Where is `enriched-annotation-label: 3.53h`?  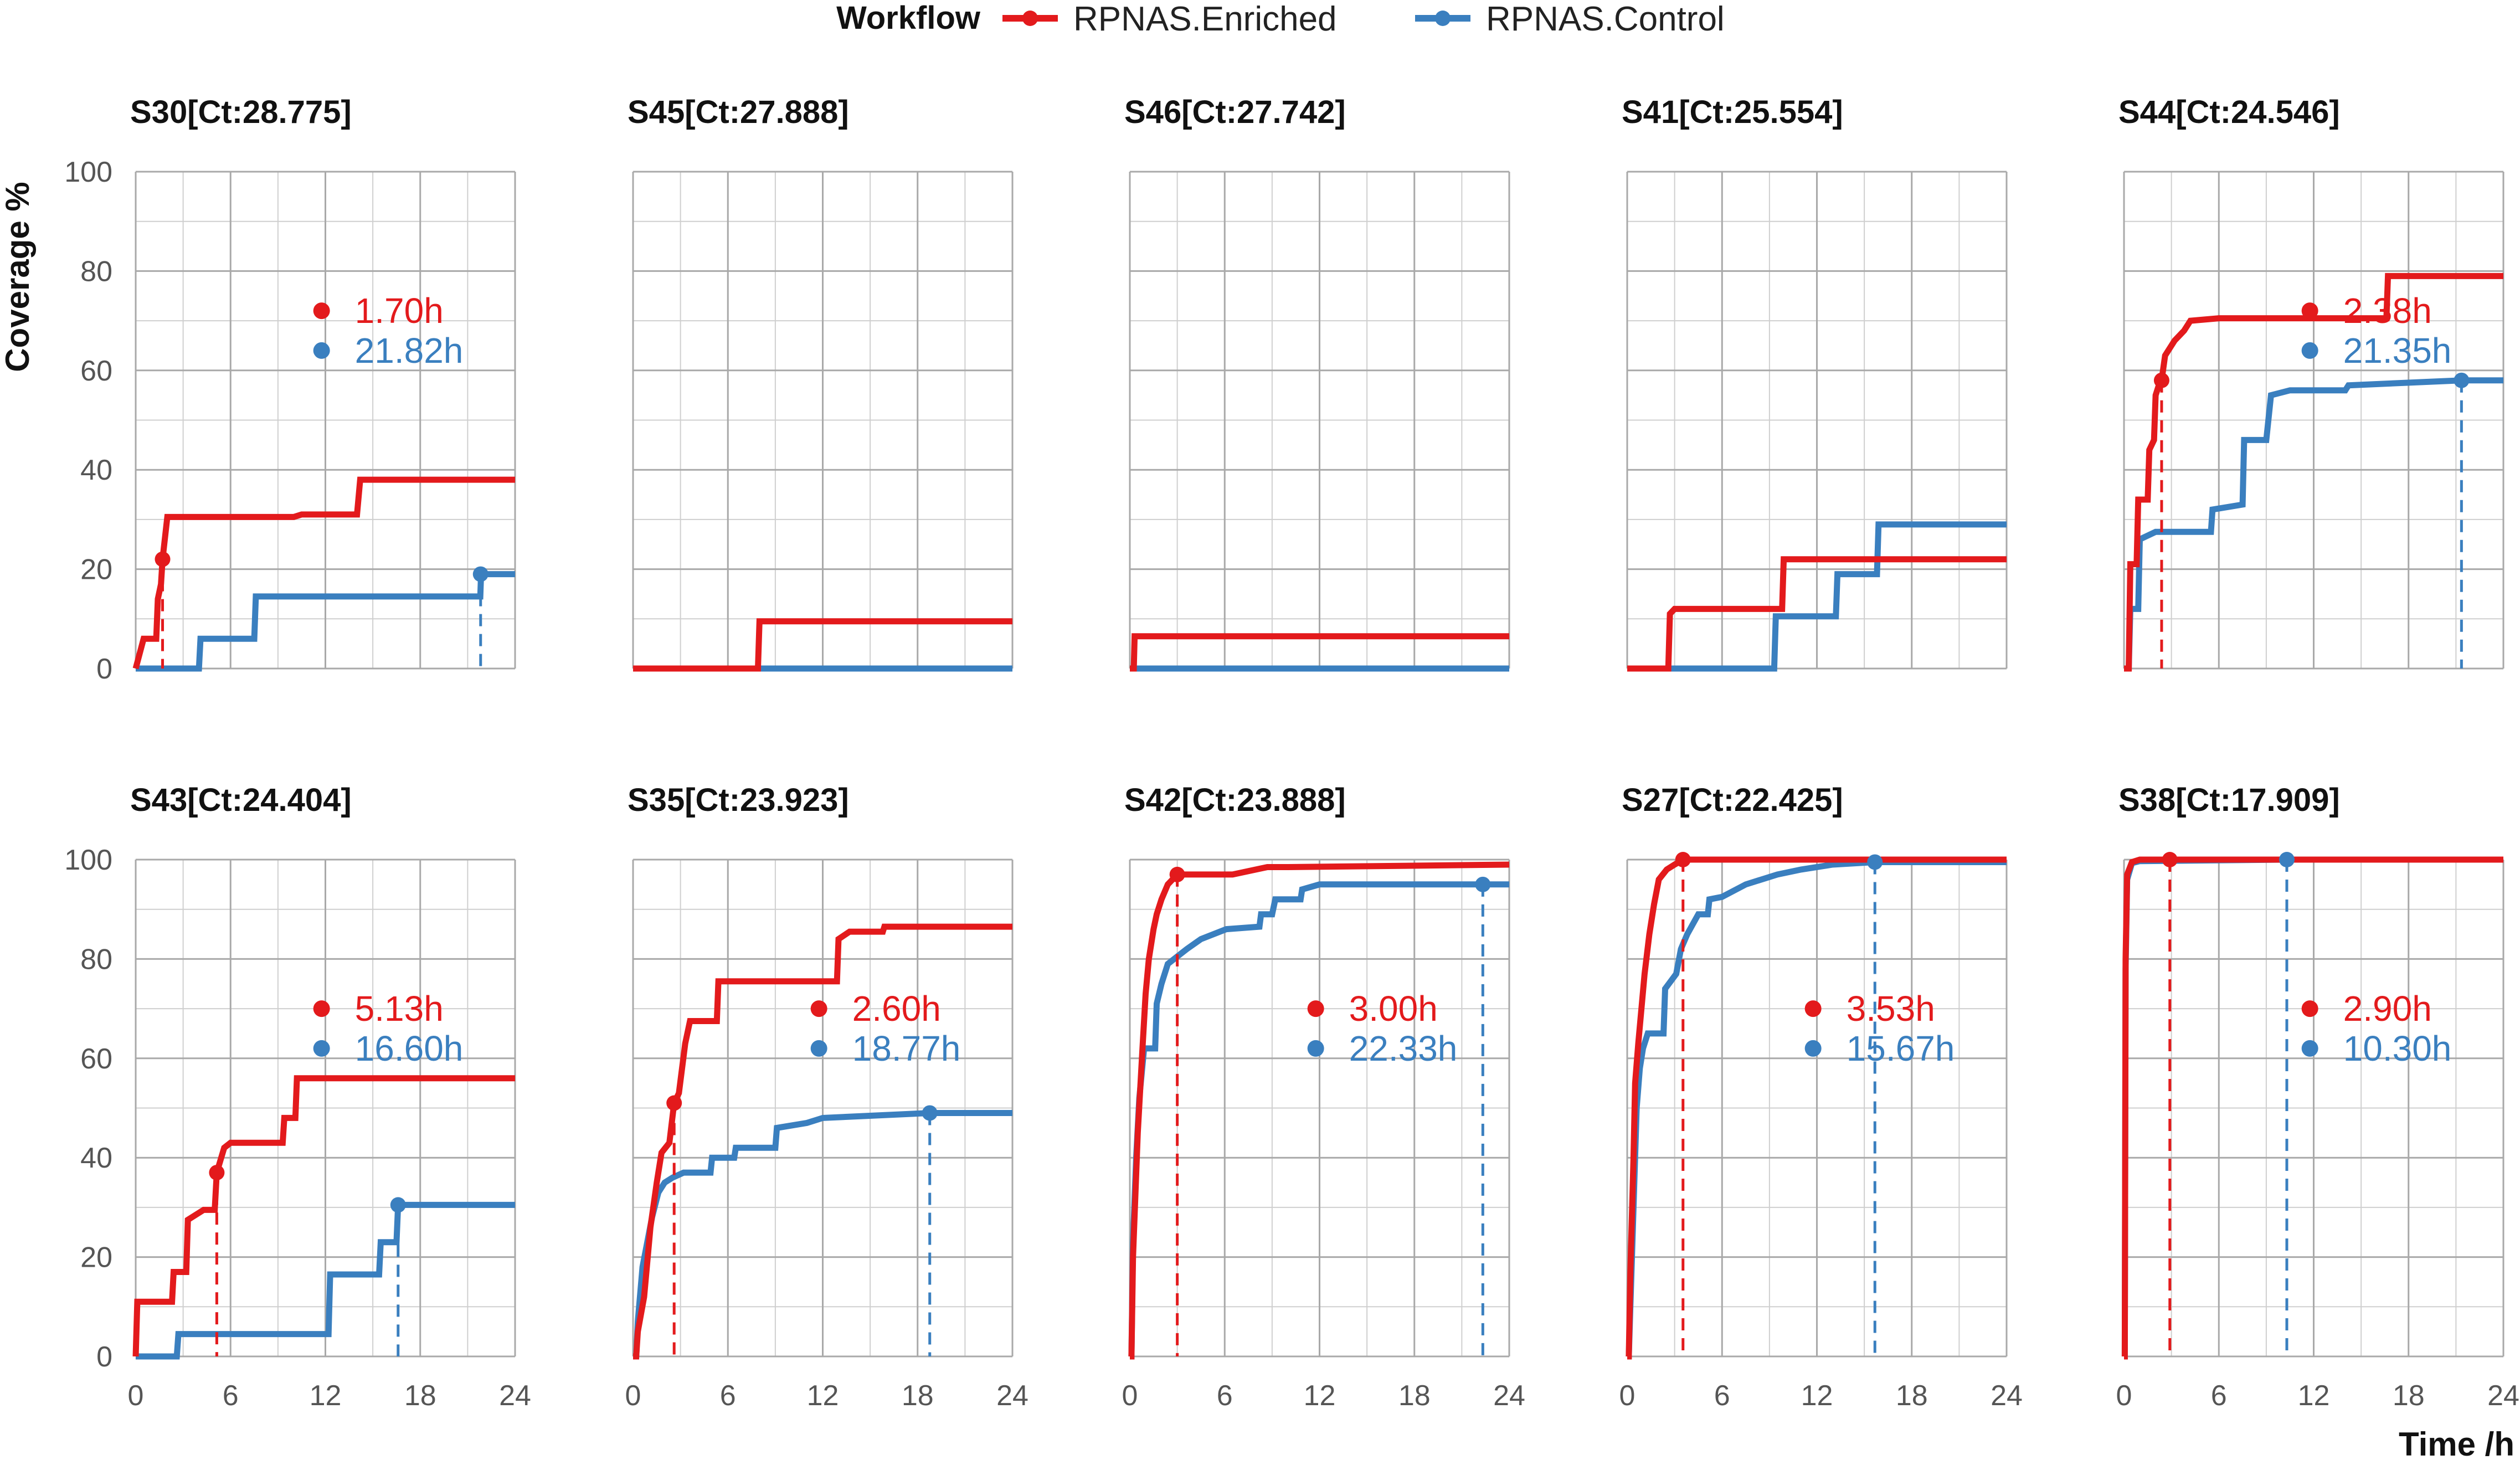
enriched-annotation-label: 3.53h is located at coordinates (1891, 1009).